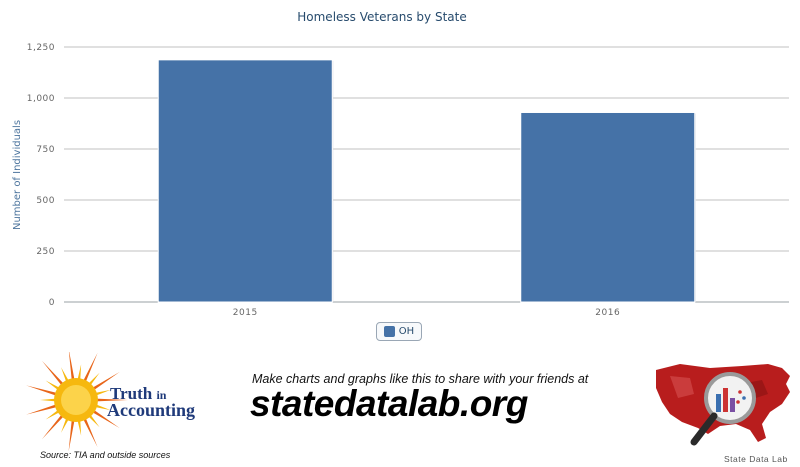 This screenshot has height=467, width=800. Describe the element at coordinates (45, 201) in the screenshot. I see `y-tick-label: 500` at that location.